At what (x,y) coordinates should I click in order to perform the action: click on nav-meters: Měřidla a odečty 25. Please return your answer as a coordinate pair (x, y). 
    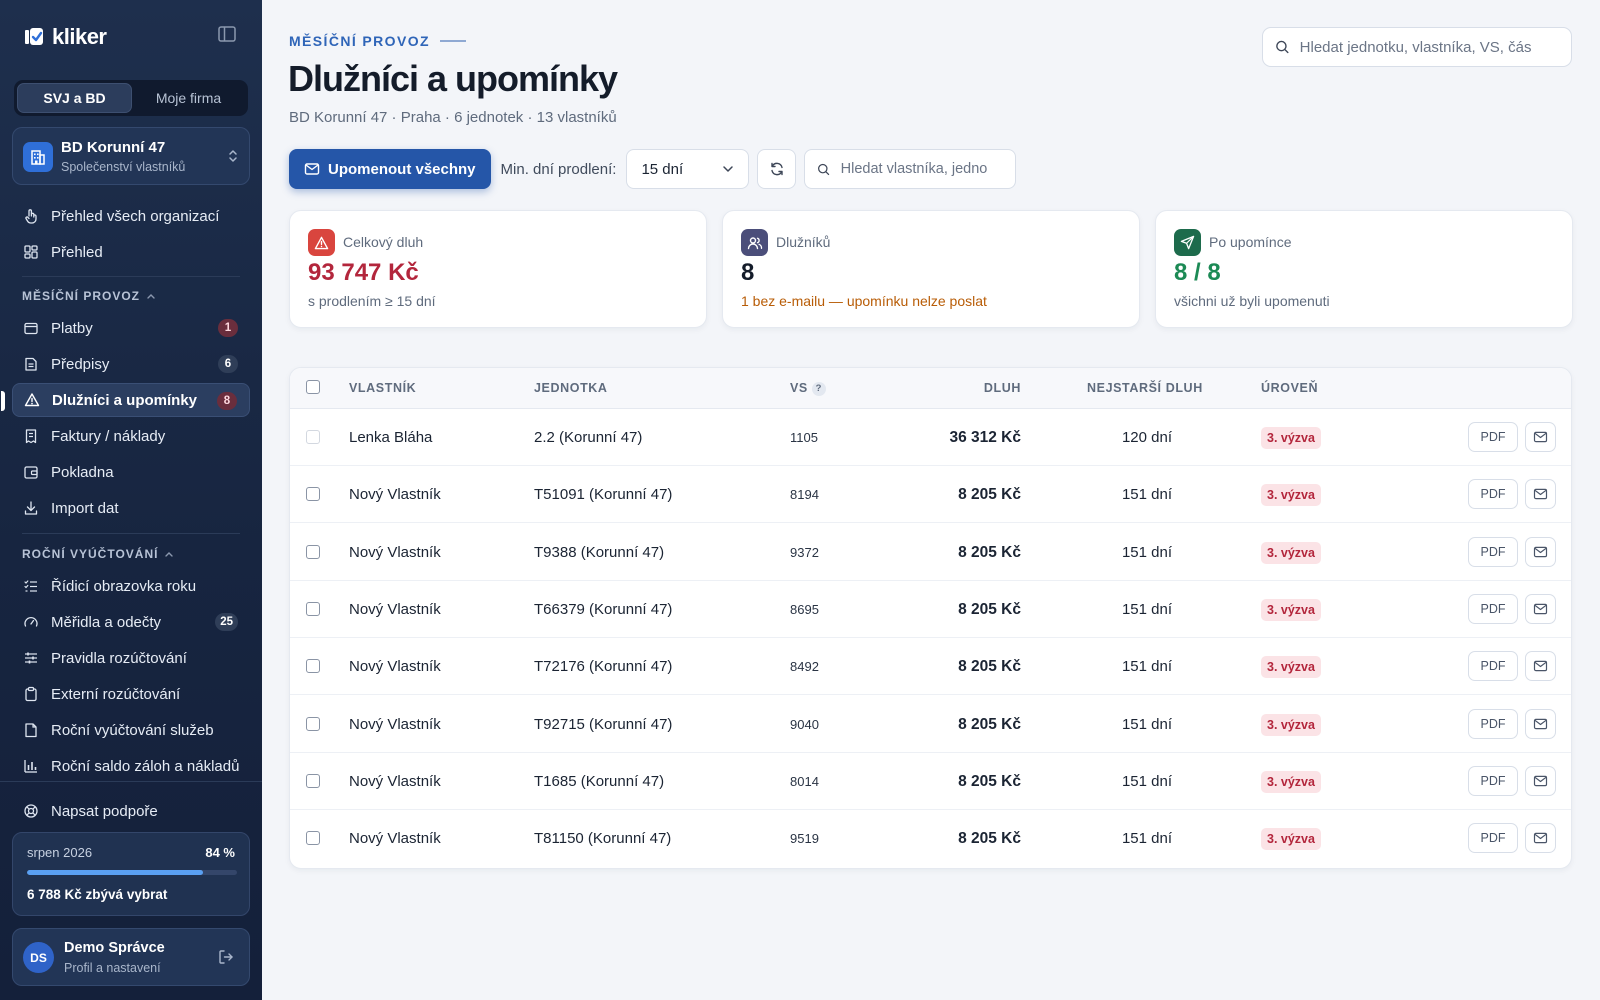
    Looking at the image, I should click on (131, 622).